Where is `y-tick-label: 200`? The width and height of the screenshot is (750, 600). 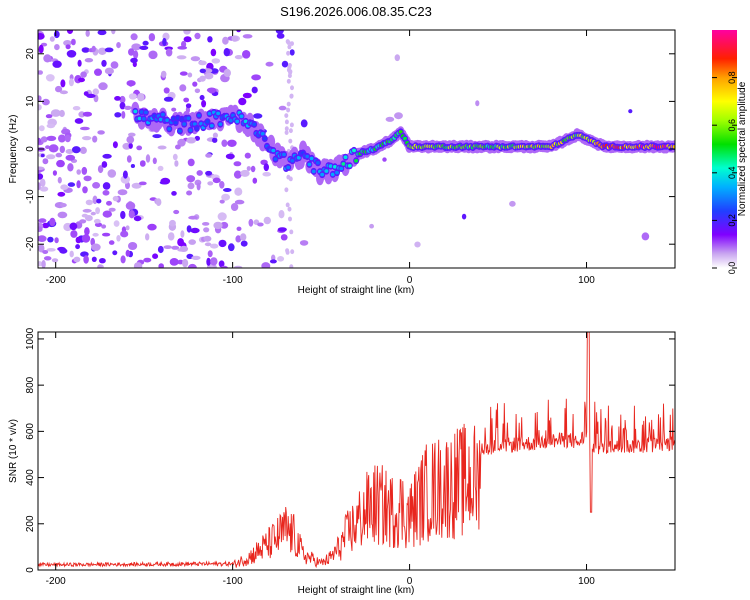 y-tick-label: 200 is located at coordinates (30, 523).